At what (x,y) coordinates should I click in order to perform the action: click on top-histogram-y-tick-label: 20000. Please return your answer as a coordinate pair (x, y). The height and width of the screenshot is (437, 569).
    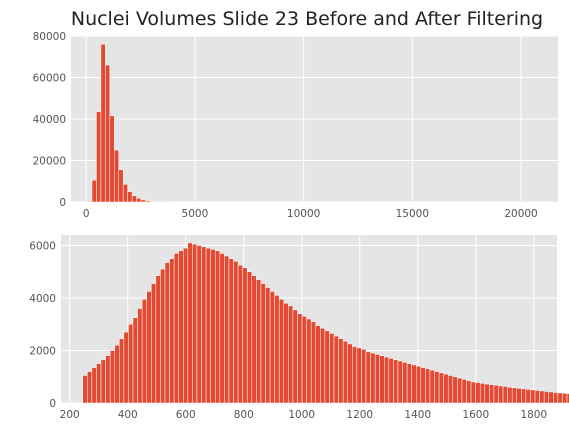
    Looking at the image, I should click on (49, 162).